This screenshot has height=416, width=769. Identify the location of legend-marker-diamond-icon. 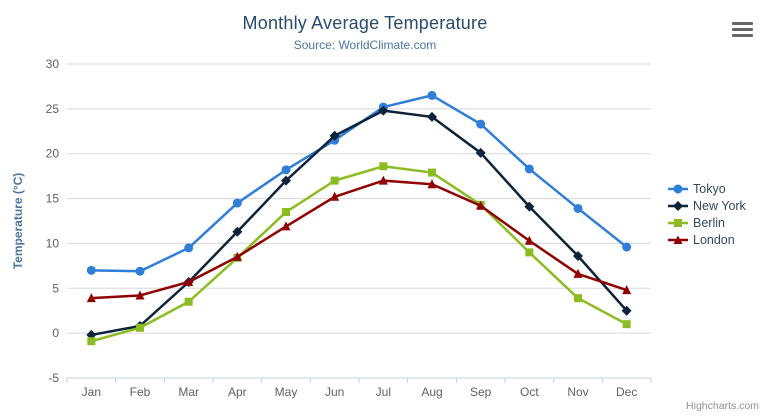
(678, 206).